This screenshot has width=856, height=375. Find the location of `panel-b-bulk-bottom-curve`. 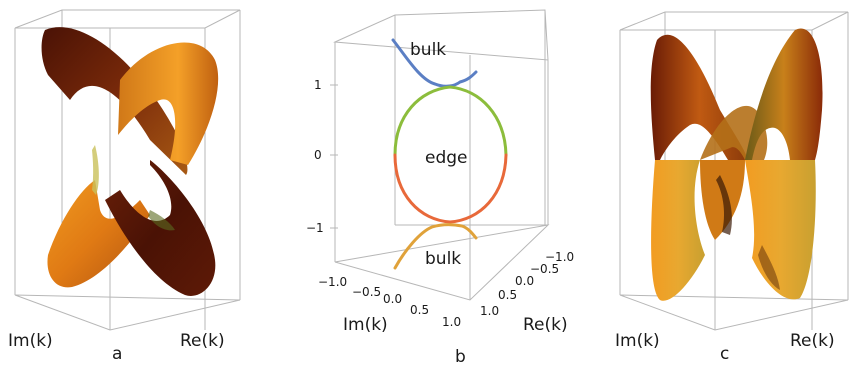

panel-b-bulk-bottom-curve is located at coordinates (435, 246).